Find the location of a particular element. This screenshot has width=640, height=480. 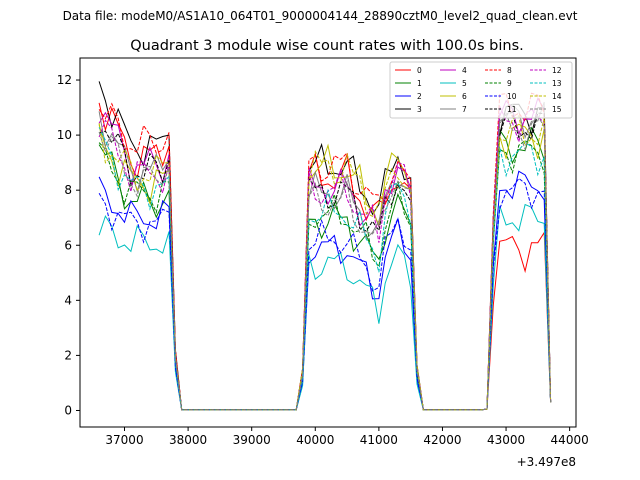

legend-label-14: 14 is located at coordinates (557, 96).